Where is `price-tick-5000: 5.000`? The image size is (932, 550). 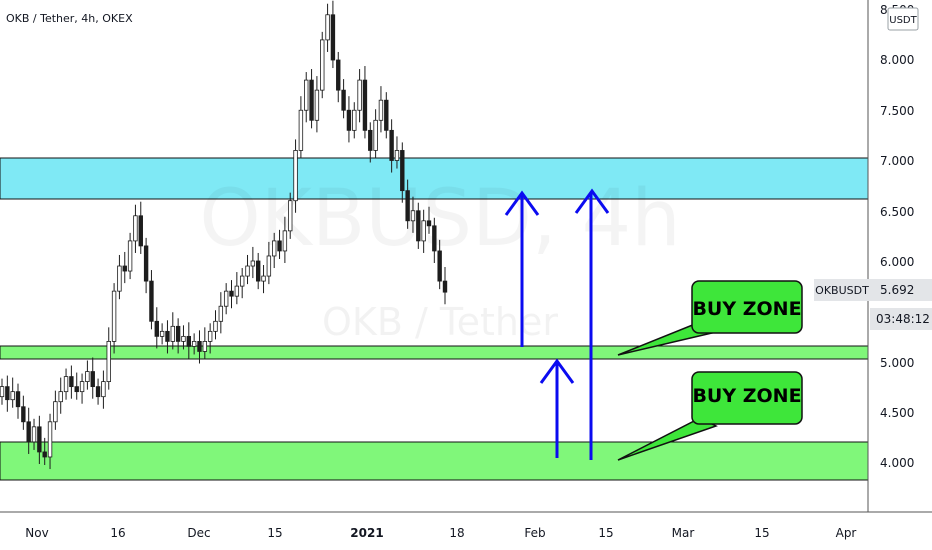
price-tick-5000: 5.000 is located at coordinates (897, 363).